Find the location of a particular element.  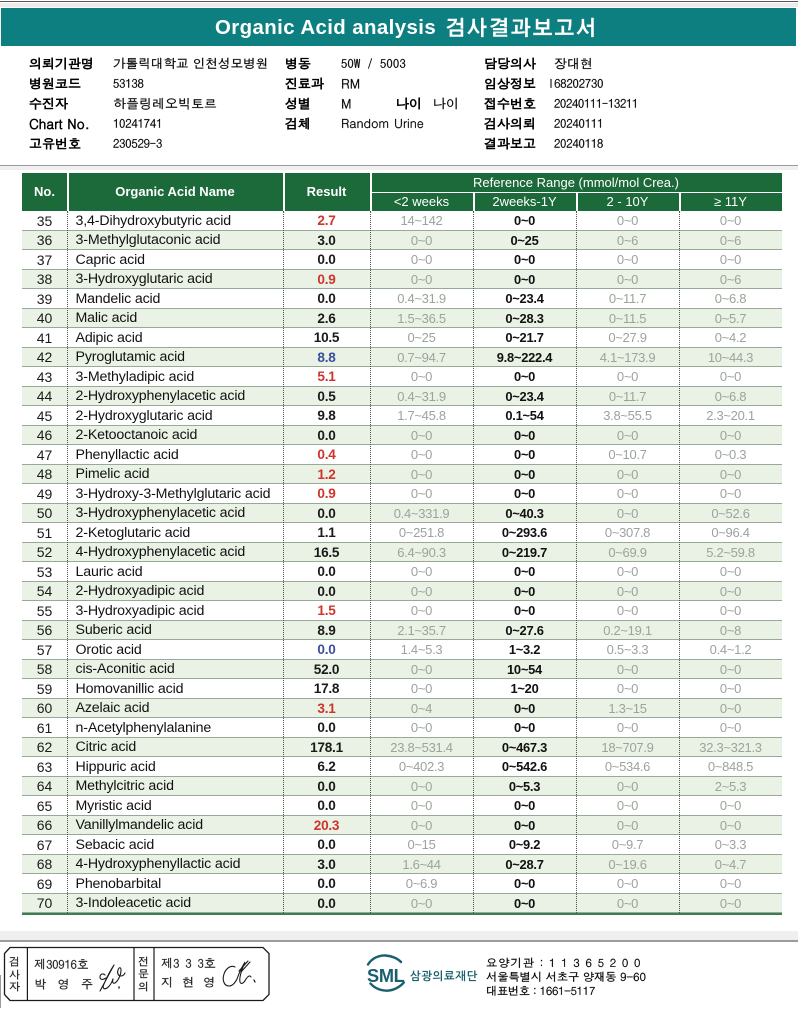

svg-text: SML is located at coordinates (386, 976).